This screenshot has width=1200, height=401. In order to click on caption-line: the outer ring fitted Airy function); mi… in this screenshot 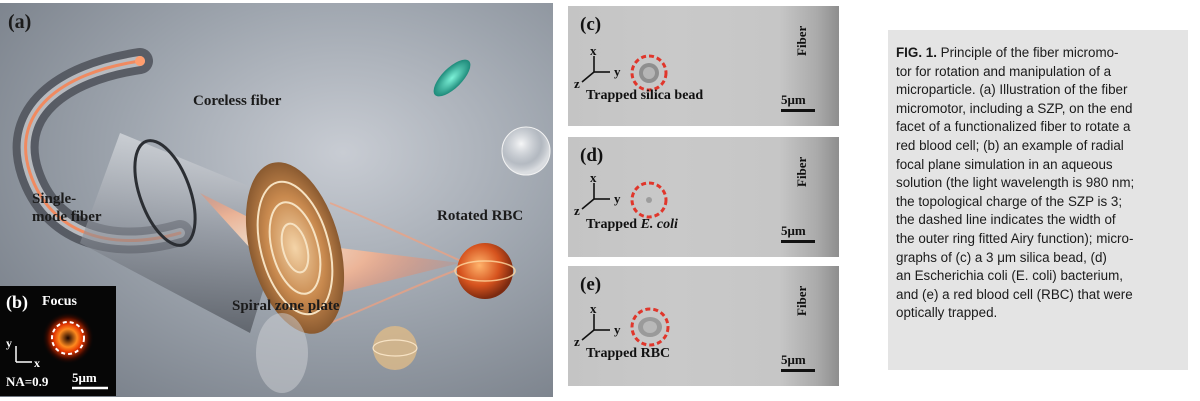, I will do `click(1015, 238)`.